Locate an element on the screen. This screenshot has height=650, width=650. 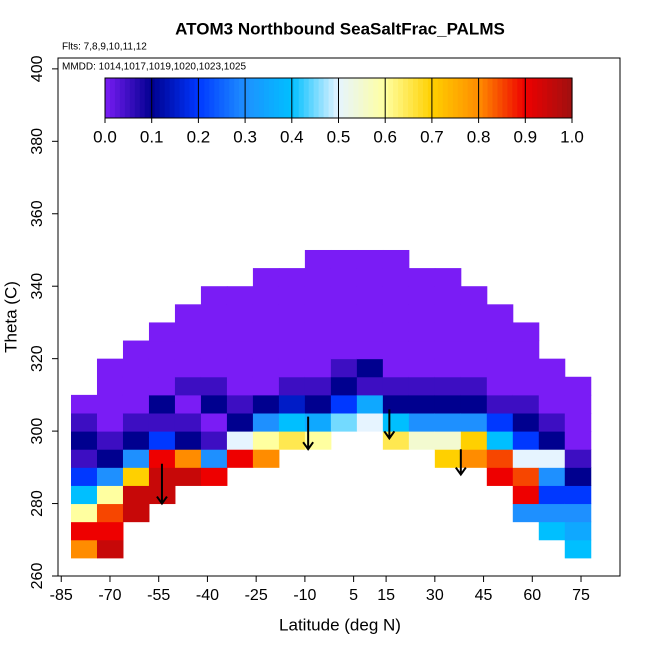
y-tick-label: 280 is located at coordinates (37, 503).